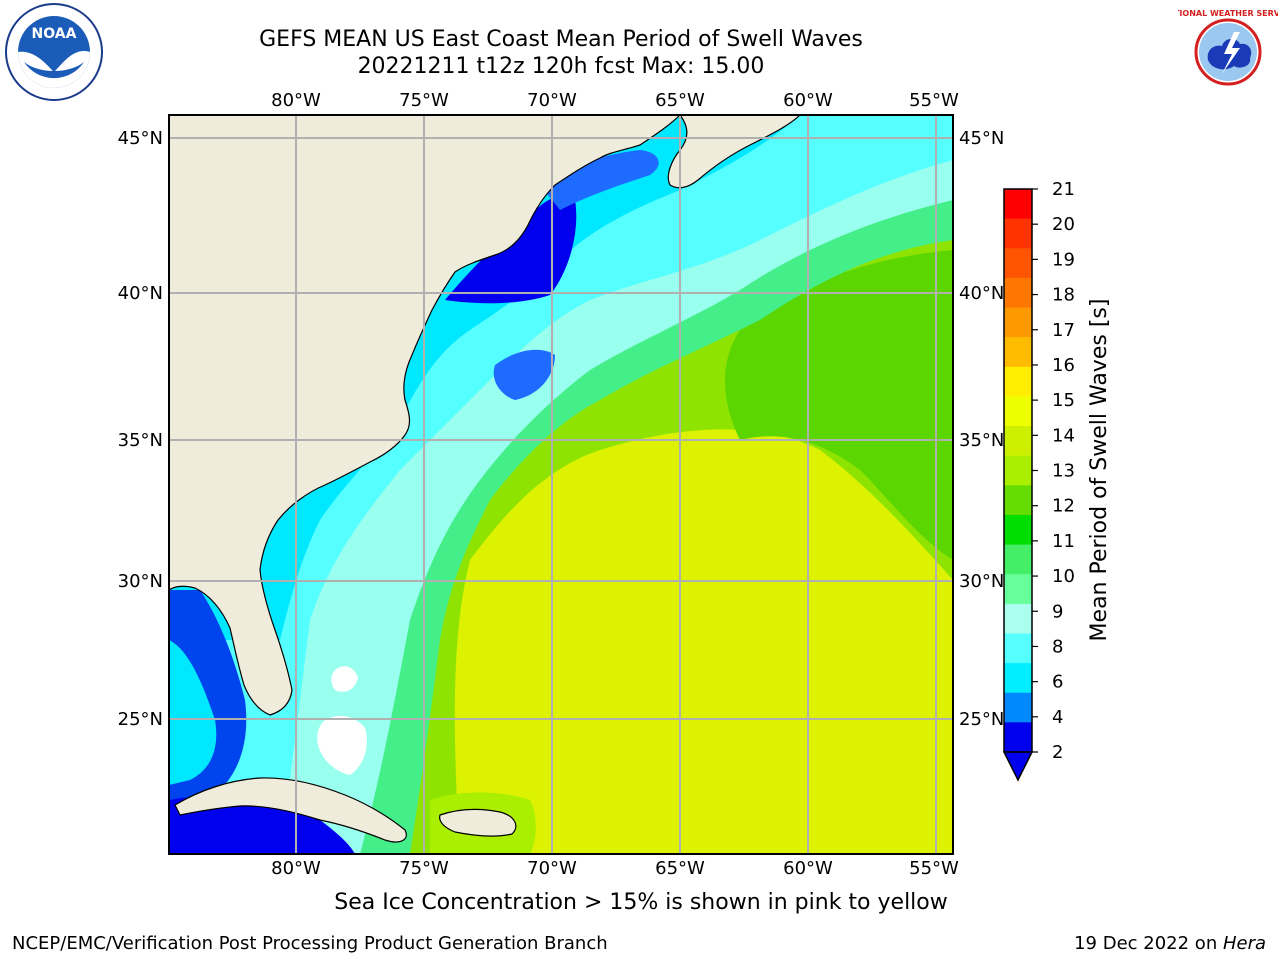 This screenshot has width=1280, height=960. Describe the element at coordinates (424, 868) in the screenshot. I see `lon-label-bottom: 75°W` at that location.